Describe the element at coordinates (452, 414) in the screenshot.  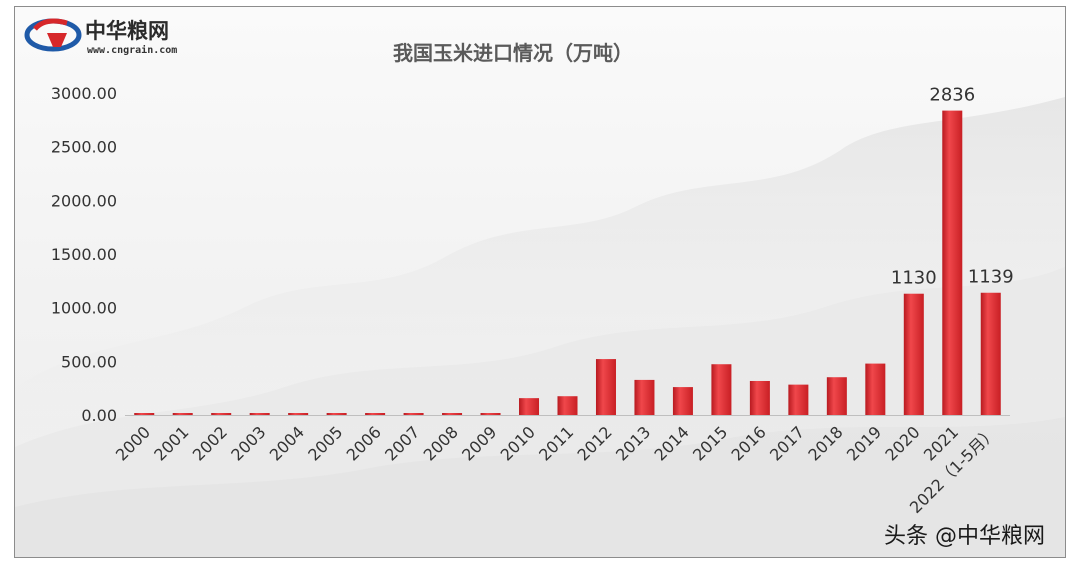
I see `bar-2008` at that location.